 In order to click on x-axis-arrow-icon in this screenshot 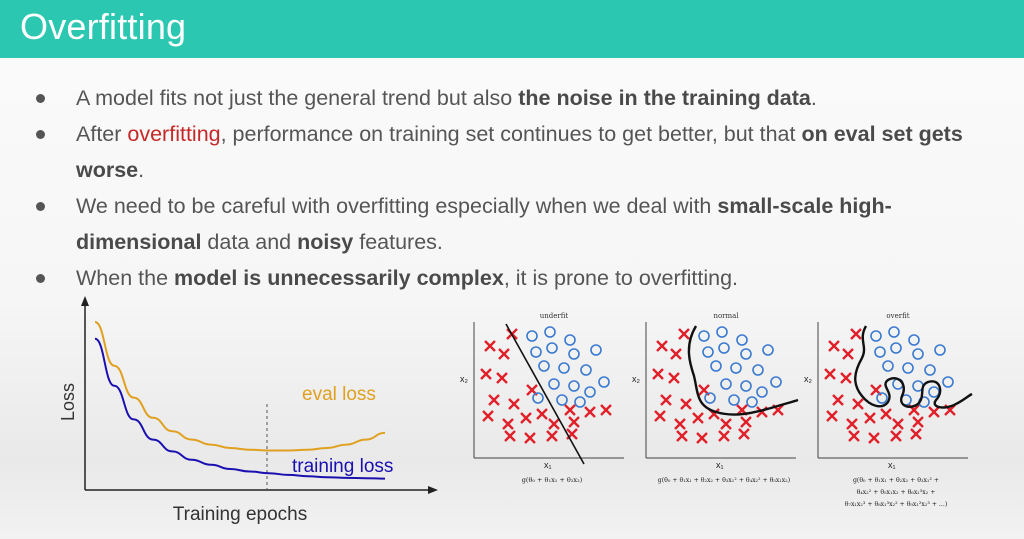, I will do `click(433, 490)`.